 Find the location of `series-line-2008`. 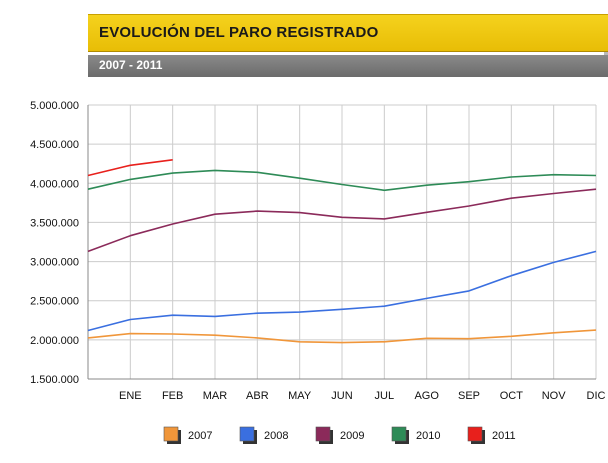

series-line-2008 is located at coordinates (342, 291).